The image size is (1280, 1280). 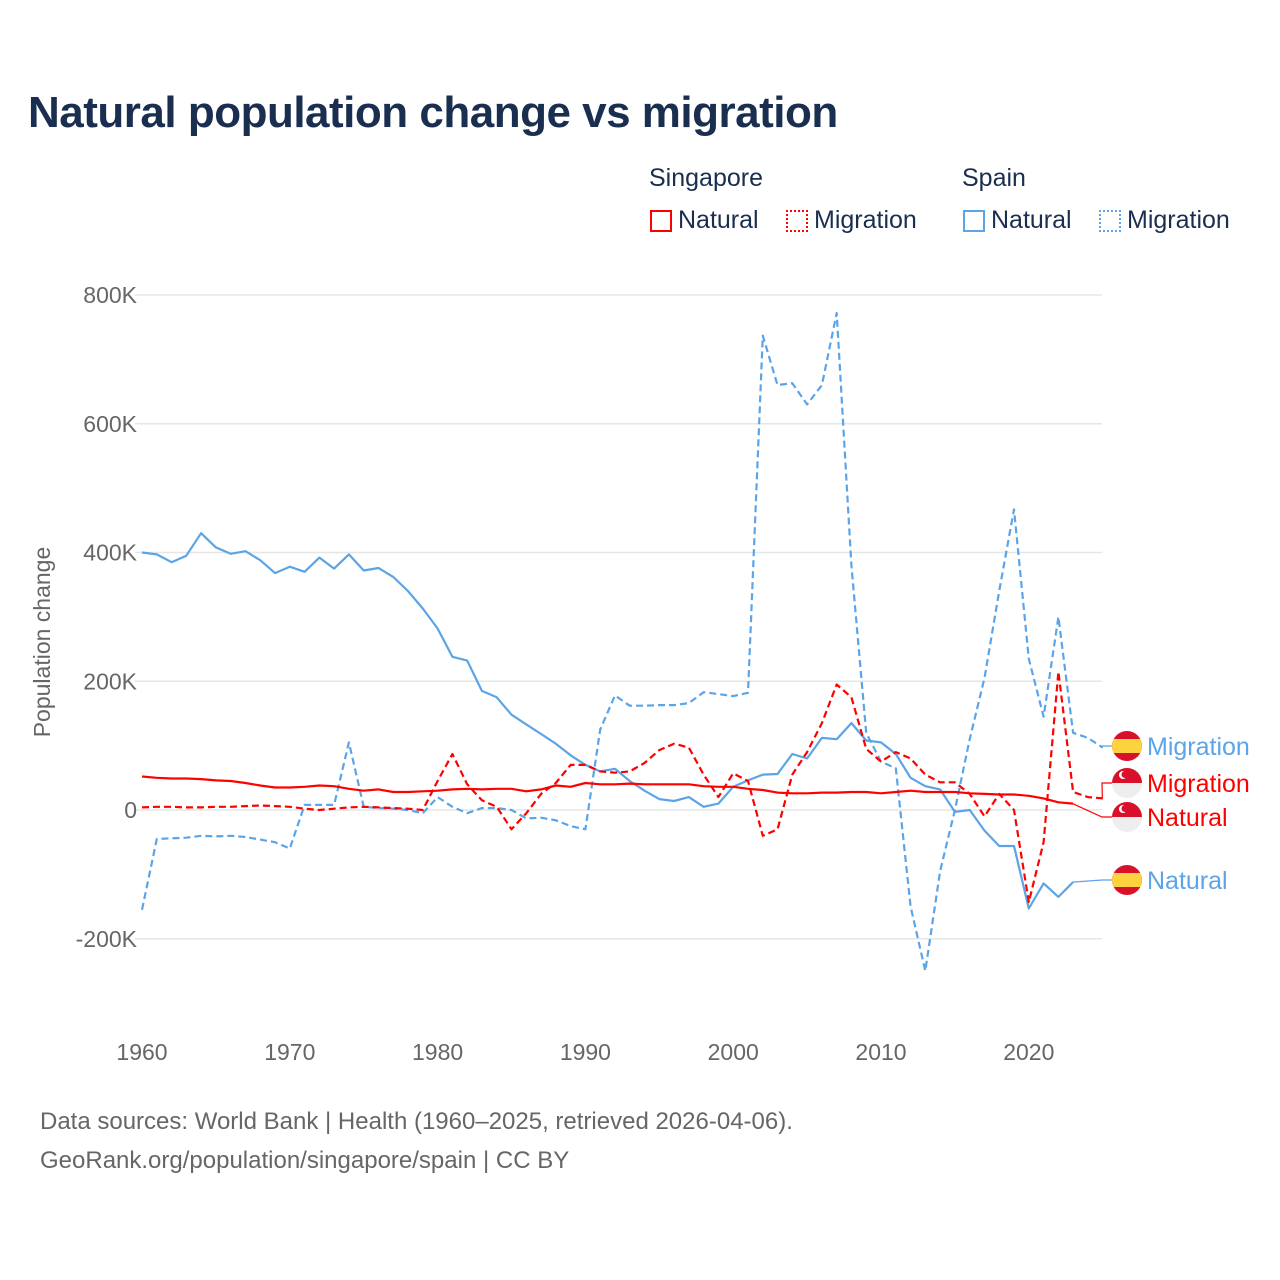 I want to click on legend-spain-natural: Natural, so click(x=1017, y=220).